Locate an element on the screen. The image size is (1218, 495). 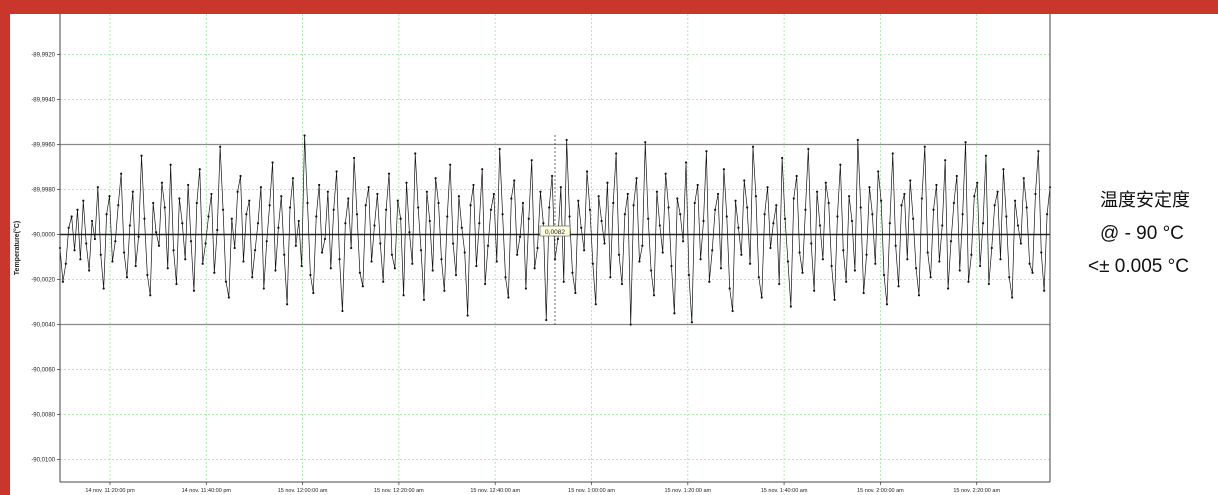
annotation-tolerance: <± 0.005 °C is located at coordinates (1138, 266).